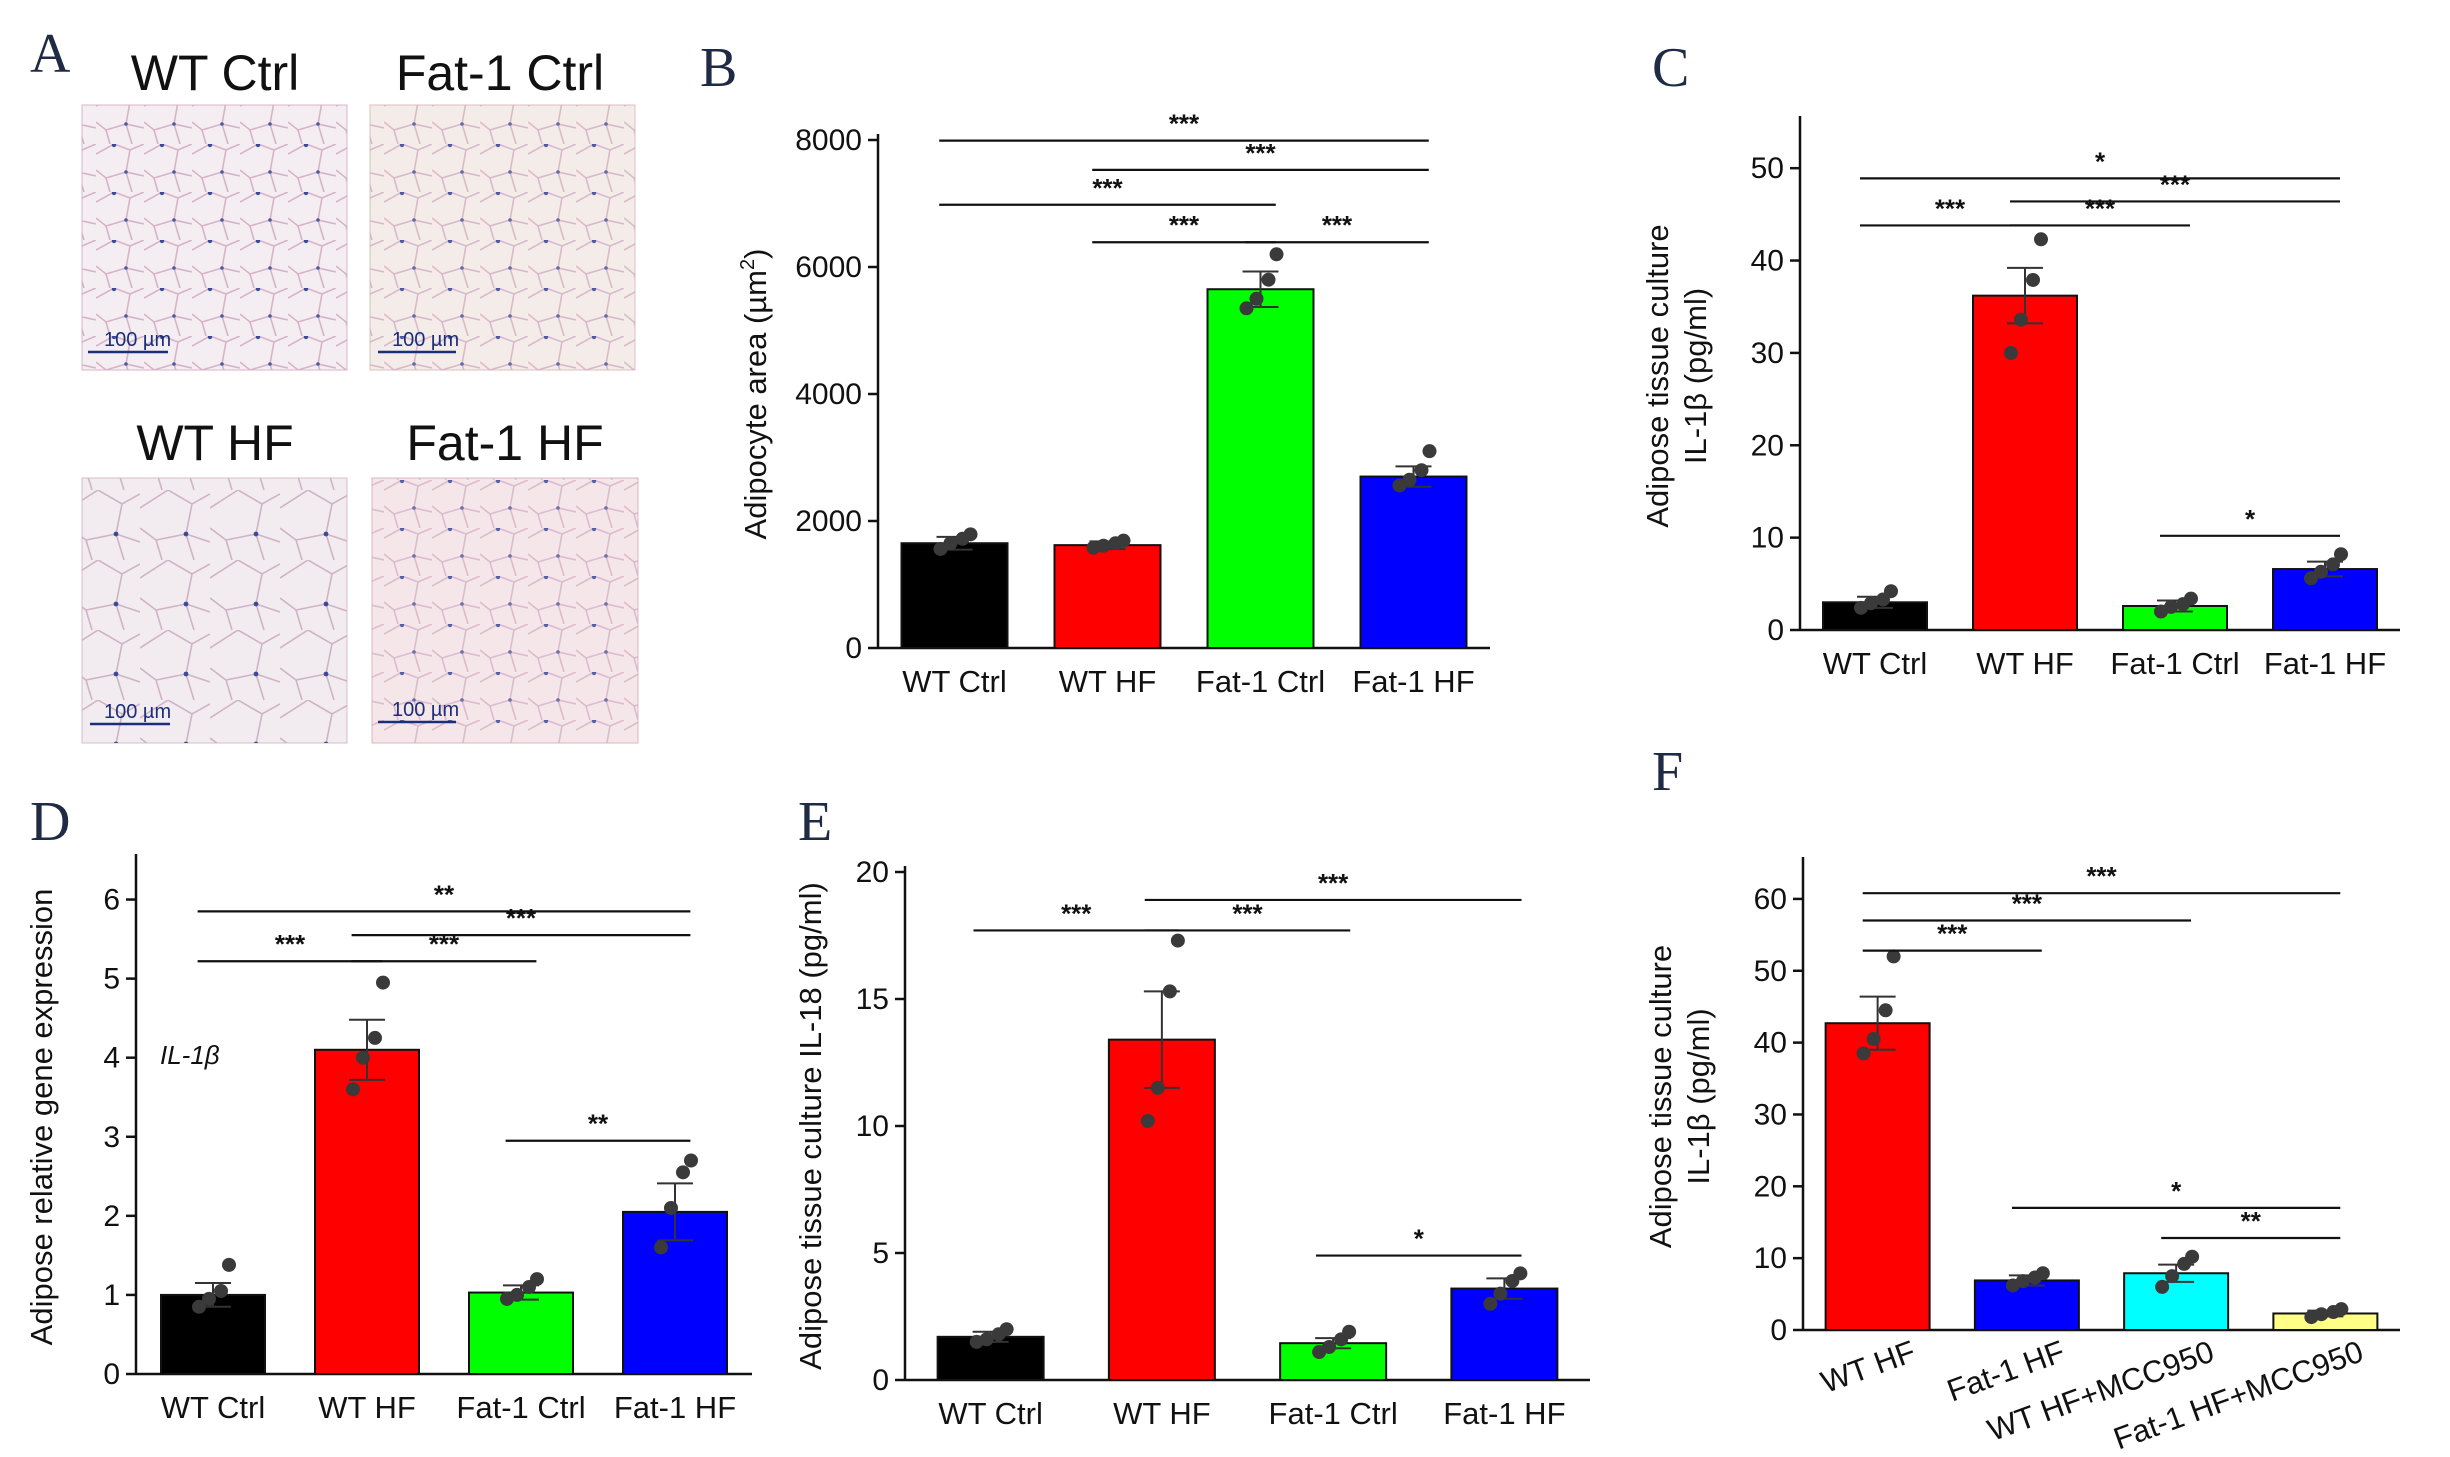  I want to click on histology-title-wt-ctrl: WT Ctrl, so click(215, 73).